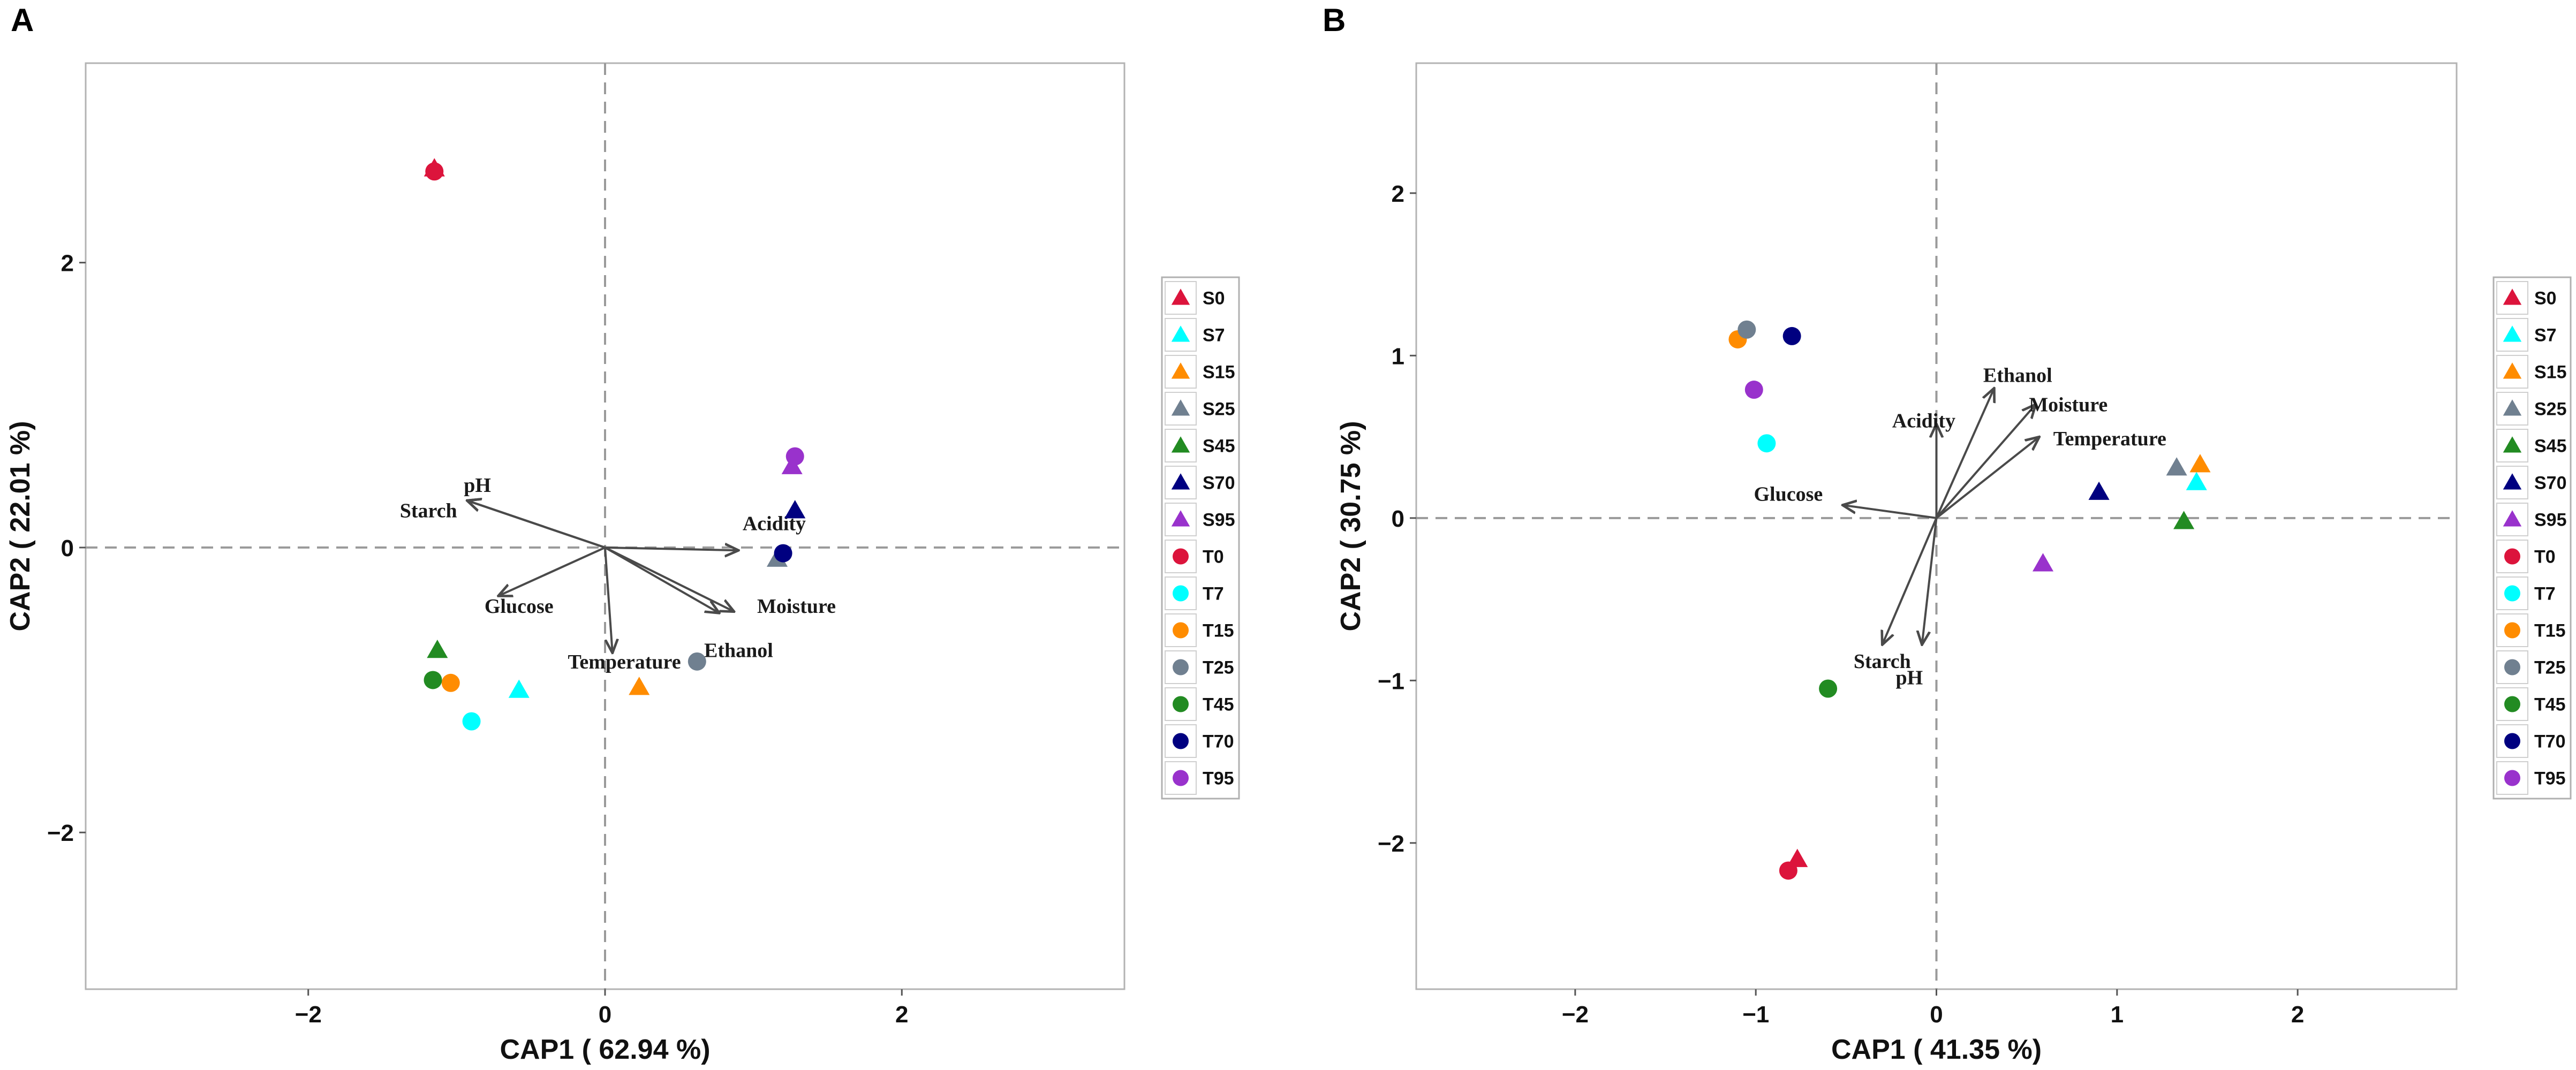 The image size is (2576, 1070). I want to click on x-tick-label: 1, so click(2117, 1014).